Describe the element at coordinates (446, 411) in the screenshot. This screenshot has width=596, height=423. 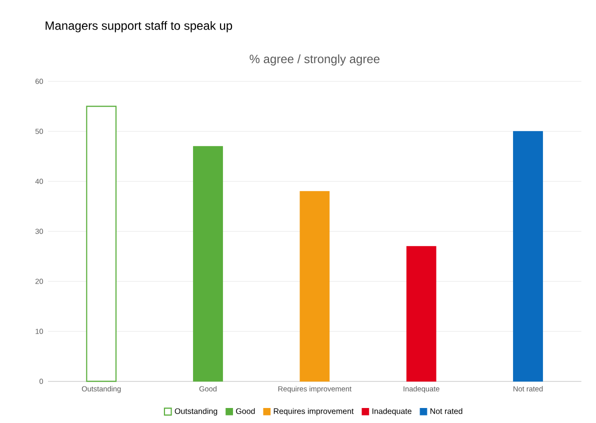
I see `legend-label: Not rated` at that location.